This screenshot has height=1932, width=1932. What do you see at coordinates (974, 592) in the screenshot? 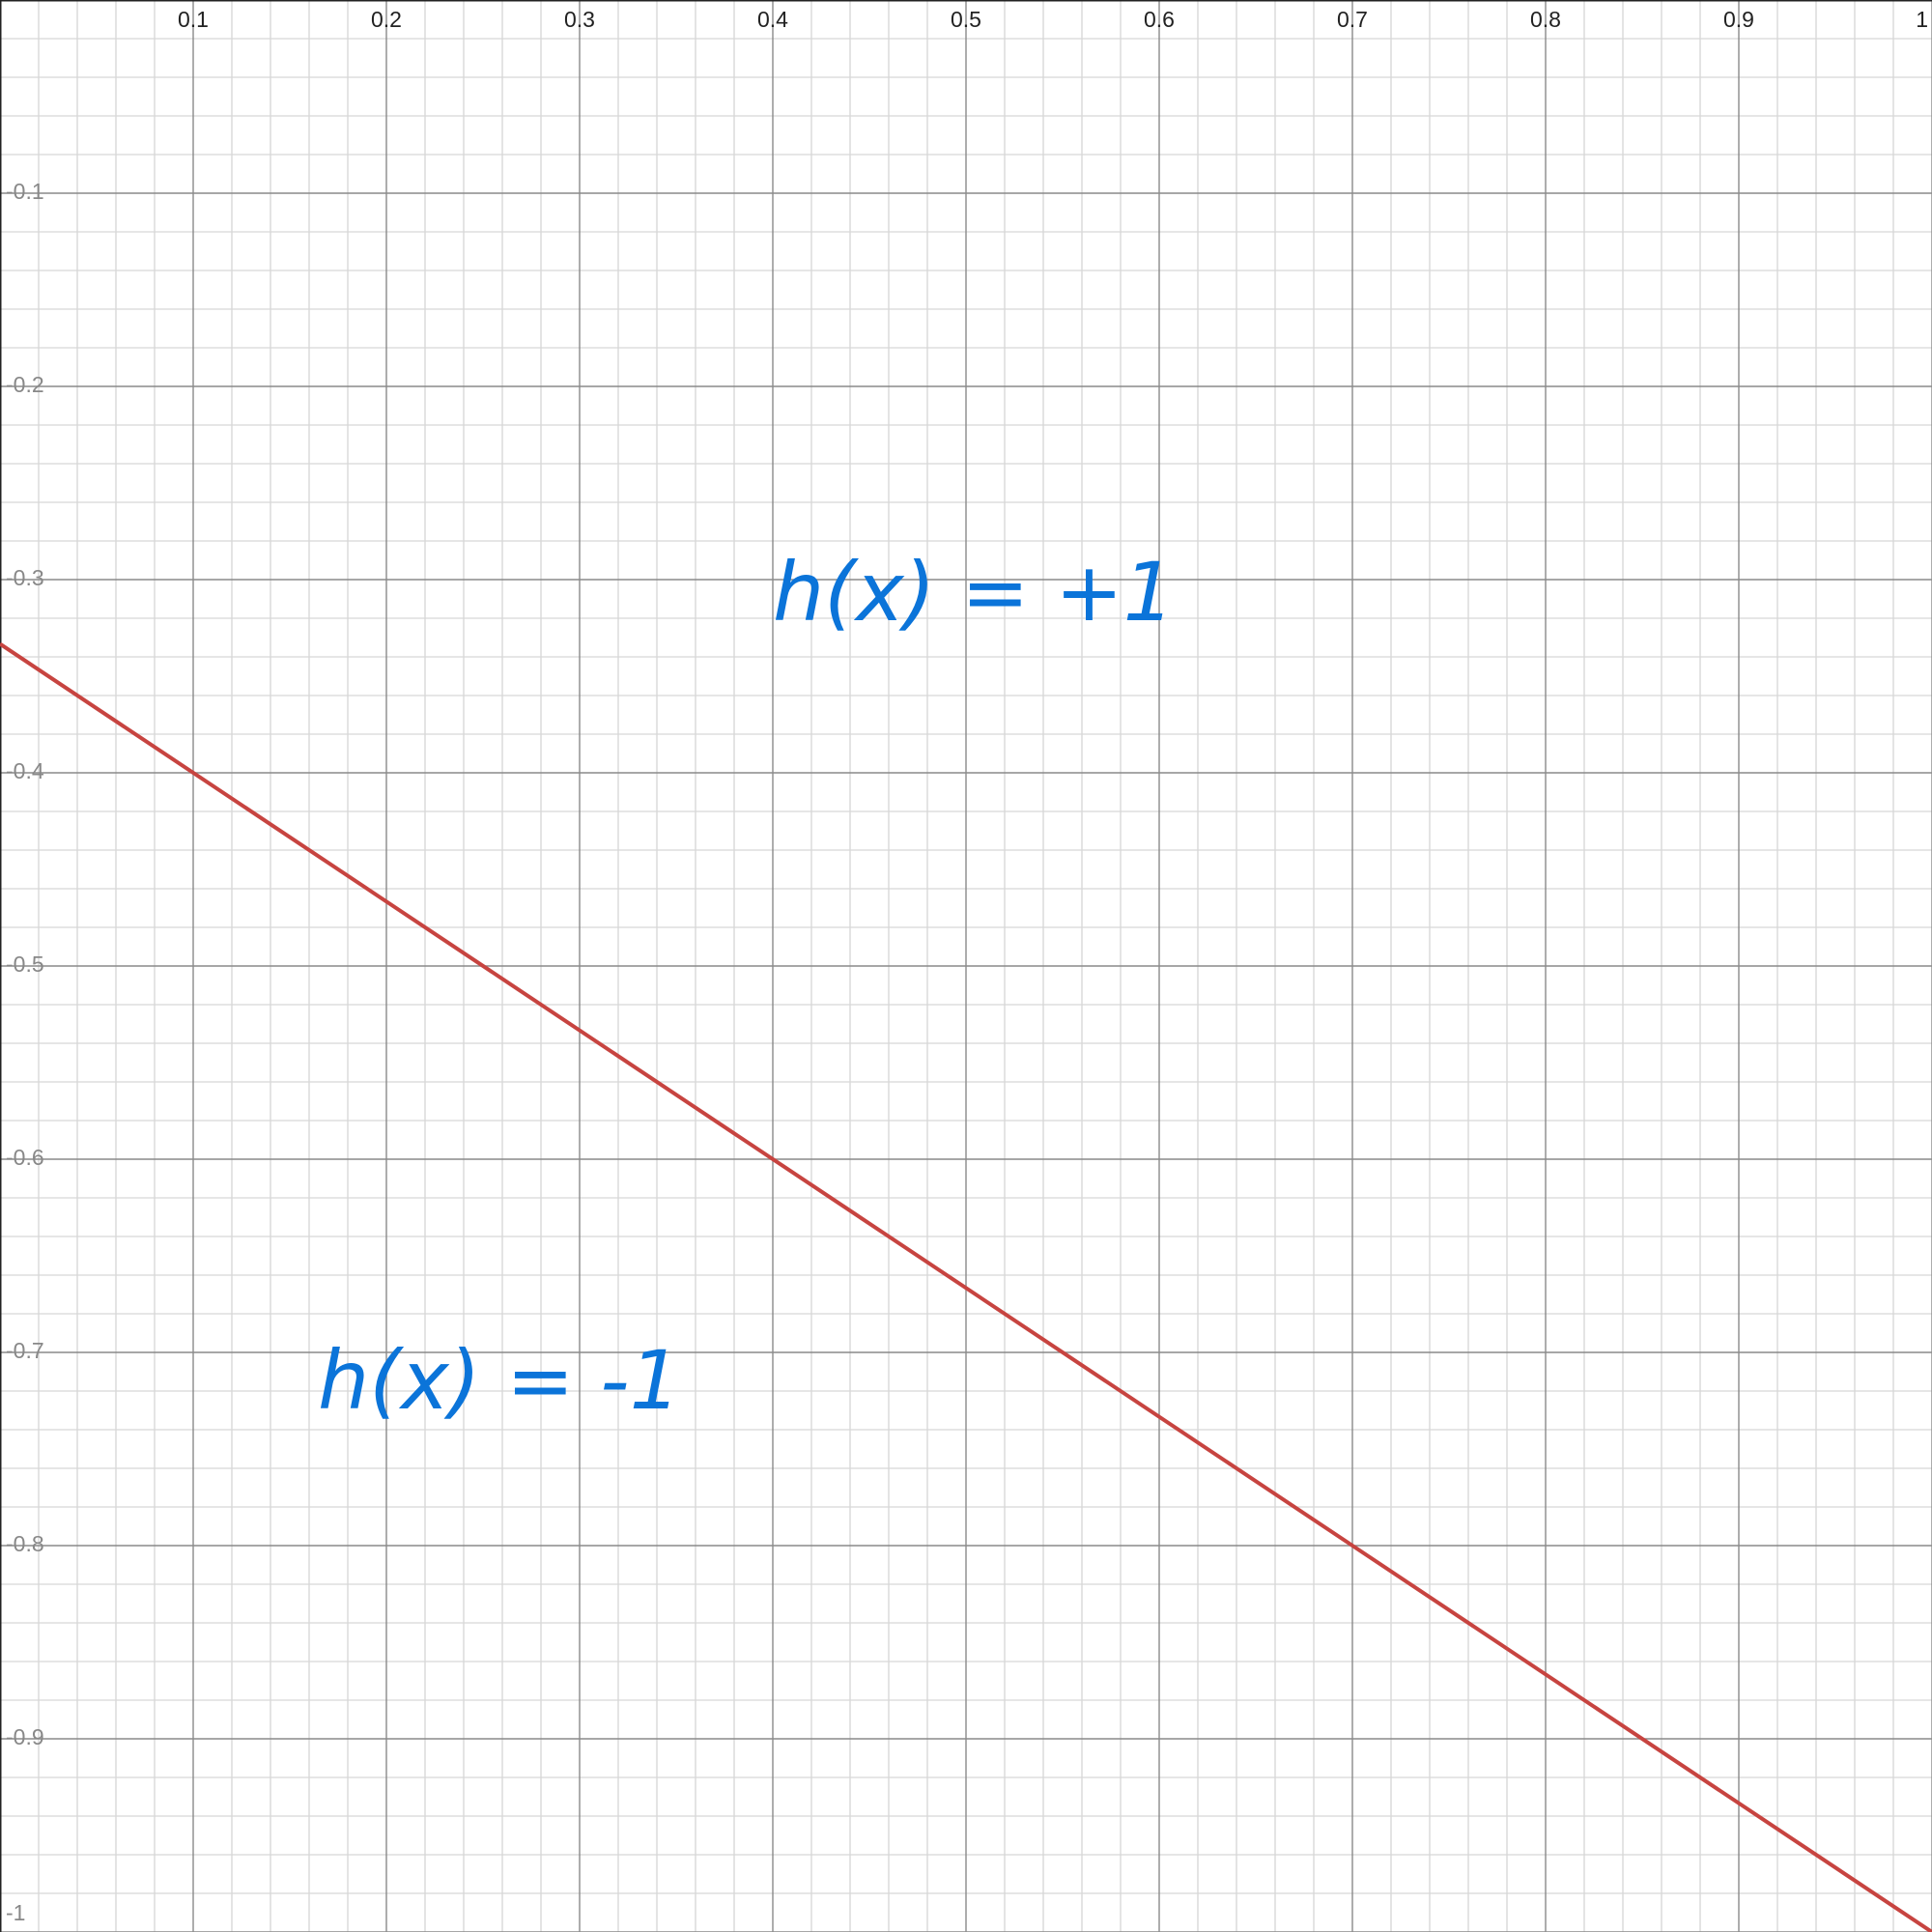
I see `annotation: h(x) = +1` at bounding box center [974, 592].